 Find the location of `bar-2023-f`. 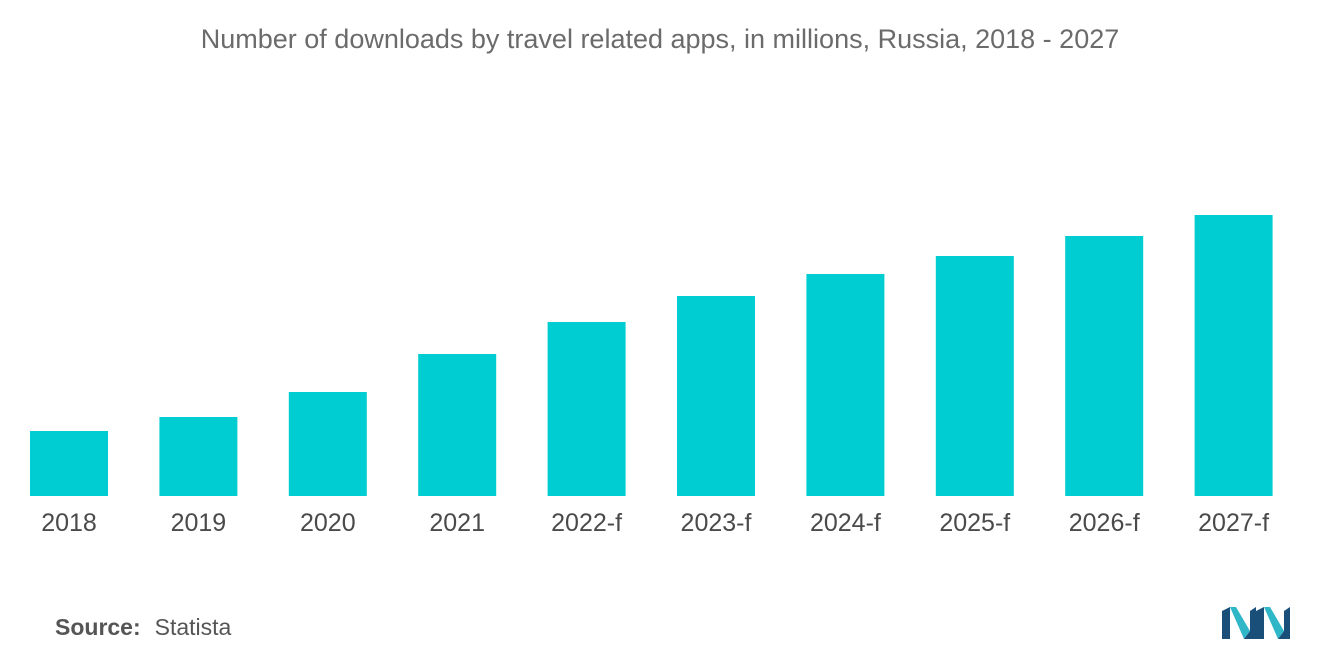

bar-2023-f is located at coordinates (716, 396).